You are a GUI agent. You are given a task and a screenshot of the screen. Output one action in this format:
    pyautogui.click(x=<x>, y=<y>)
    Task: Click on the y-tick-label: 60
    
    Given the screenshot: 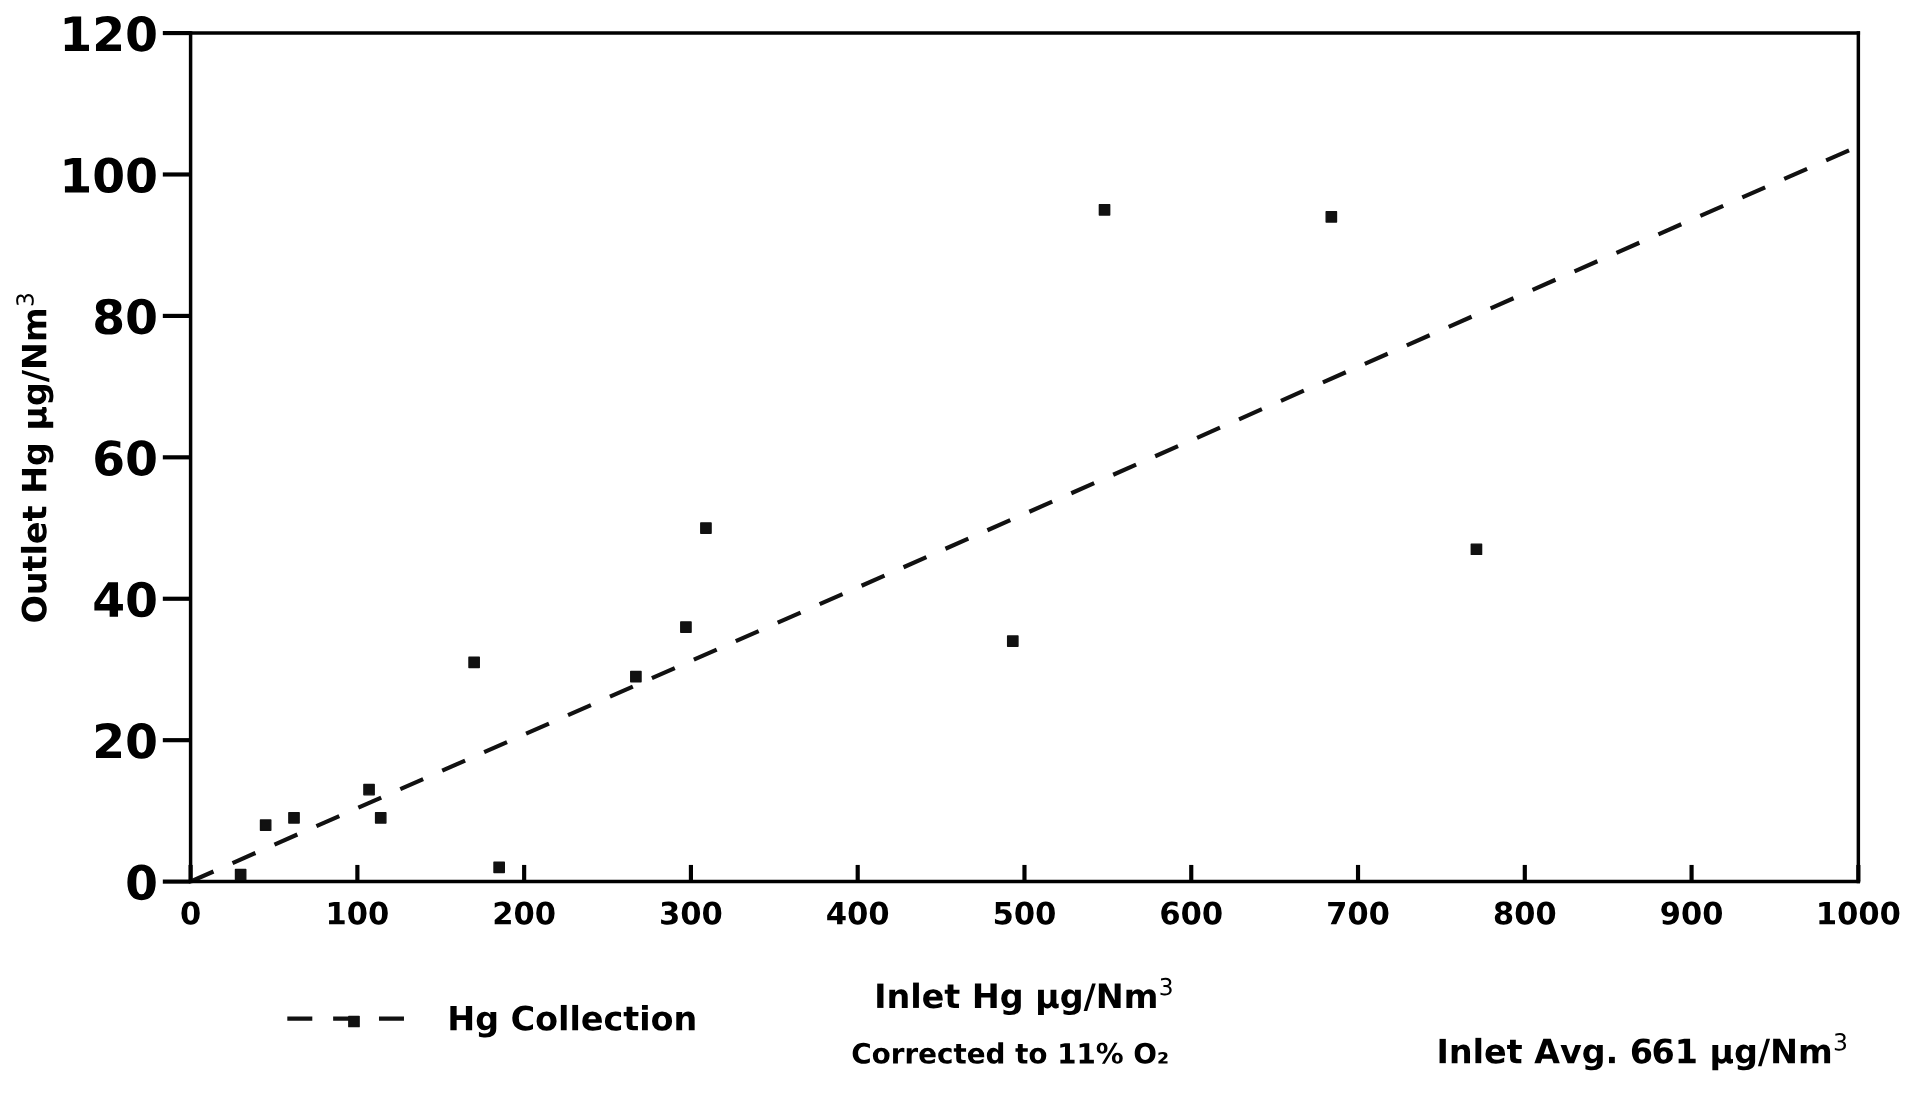 What is the action you would take?
    pyautogui.click(x=125, y=458)
    